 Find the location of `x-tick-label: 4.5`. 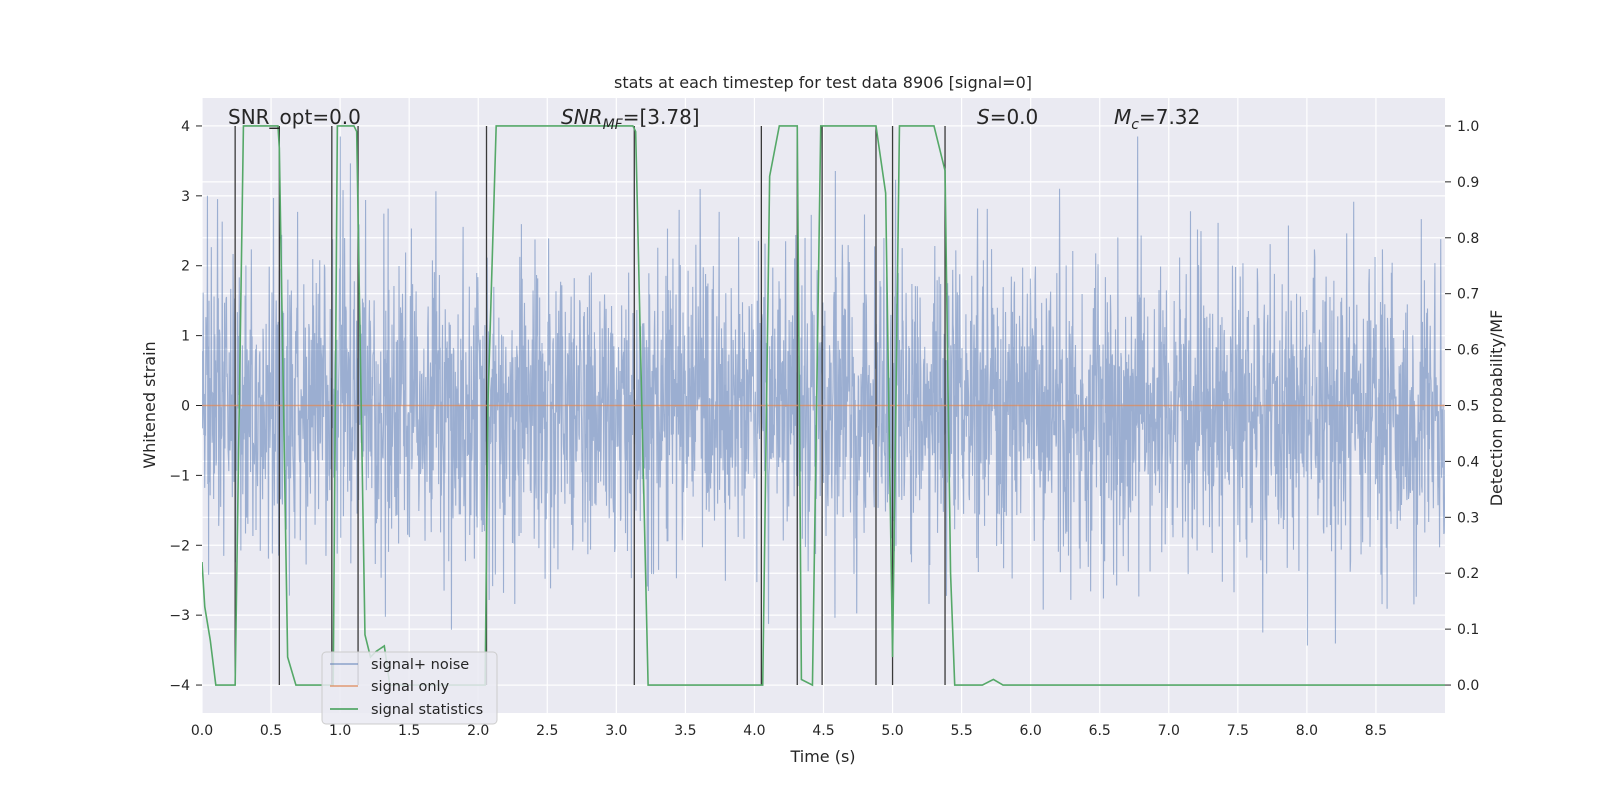

x-tick-label: 4.5 is located at coordinates (823, 731).